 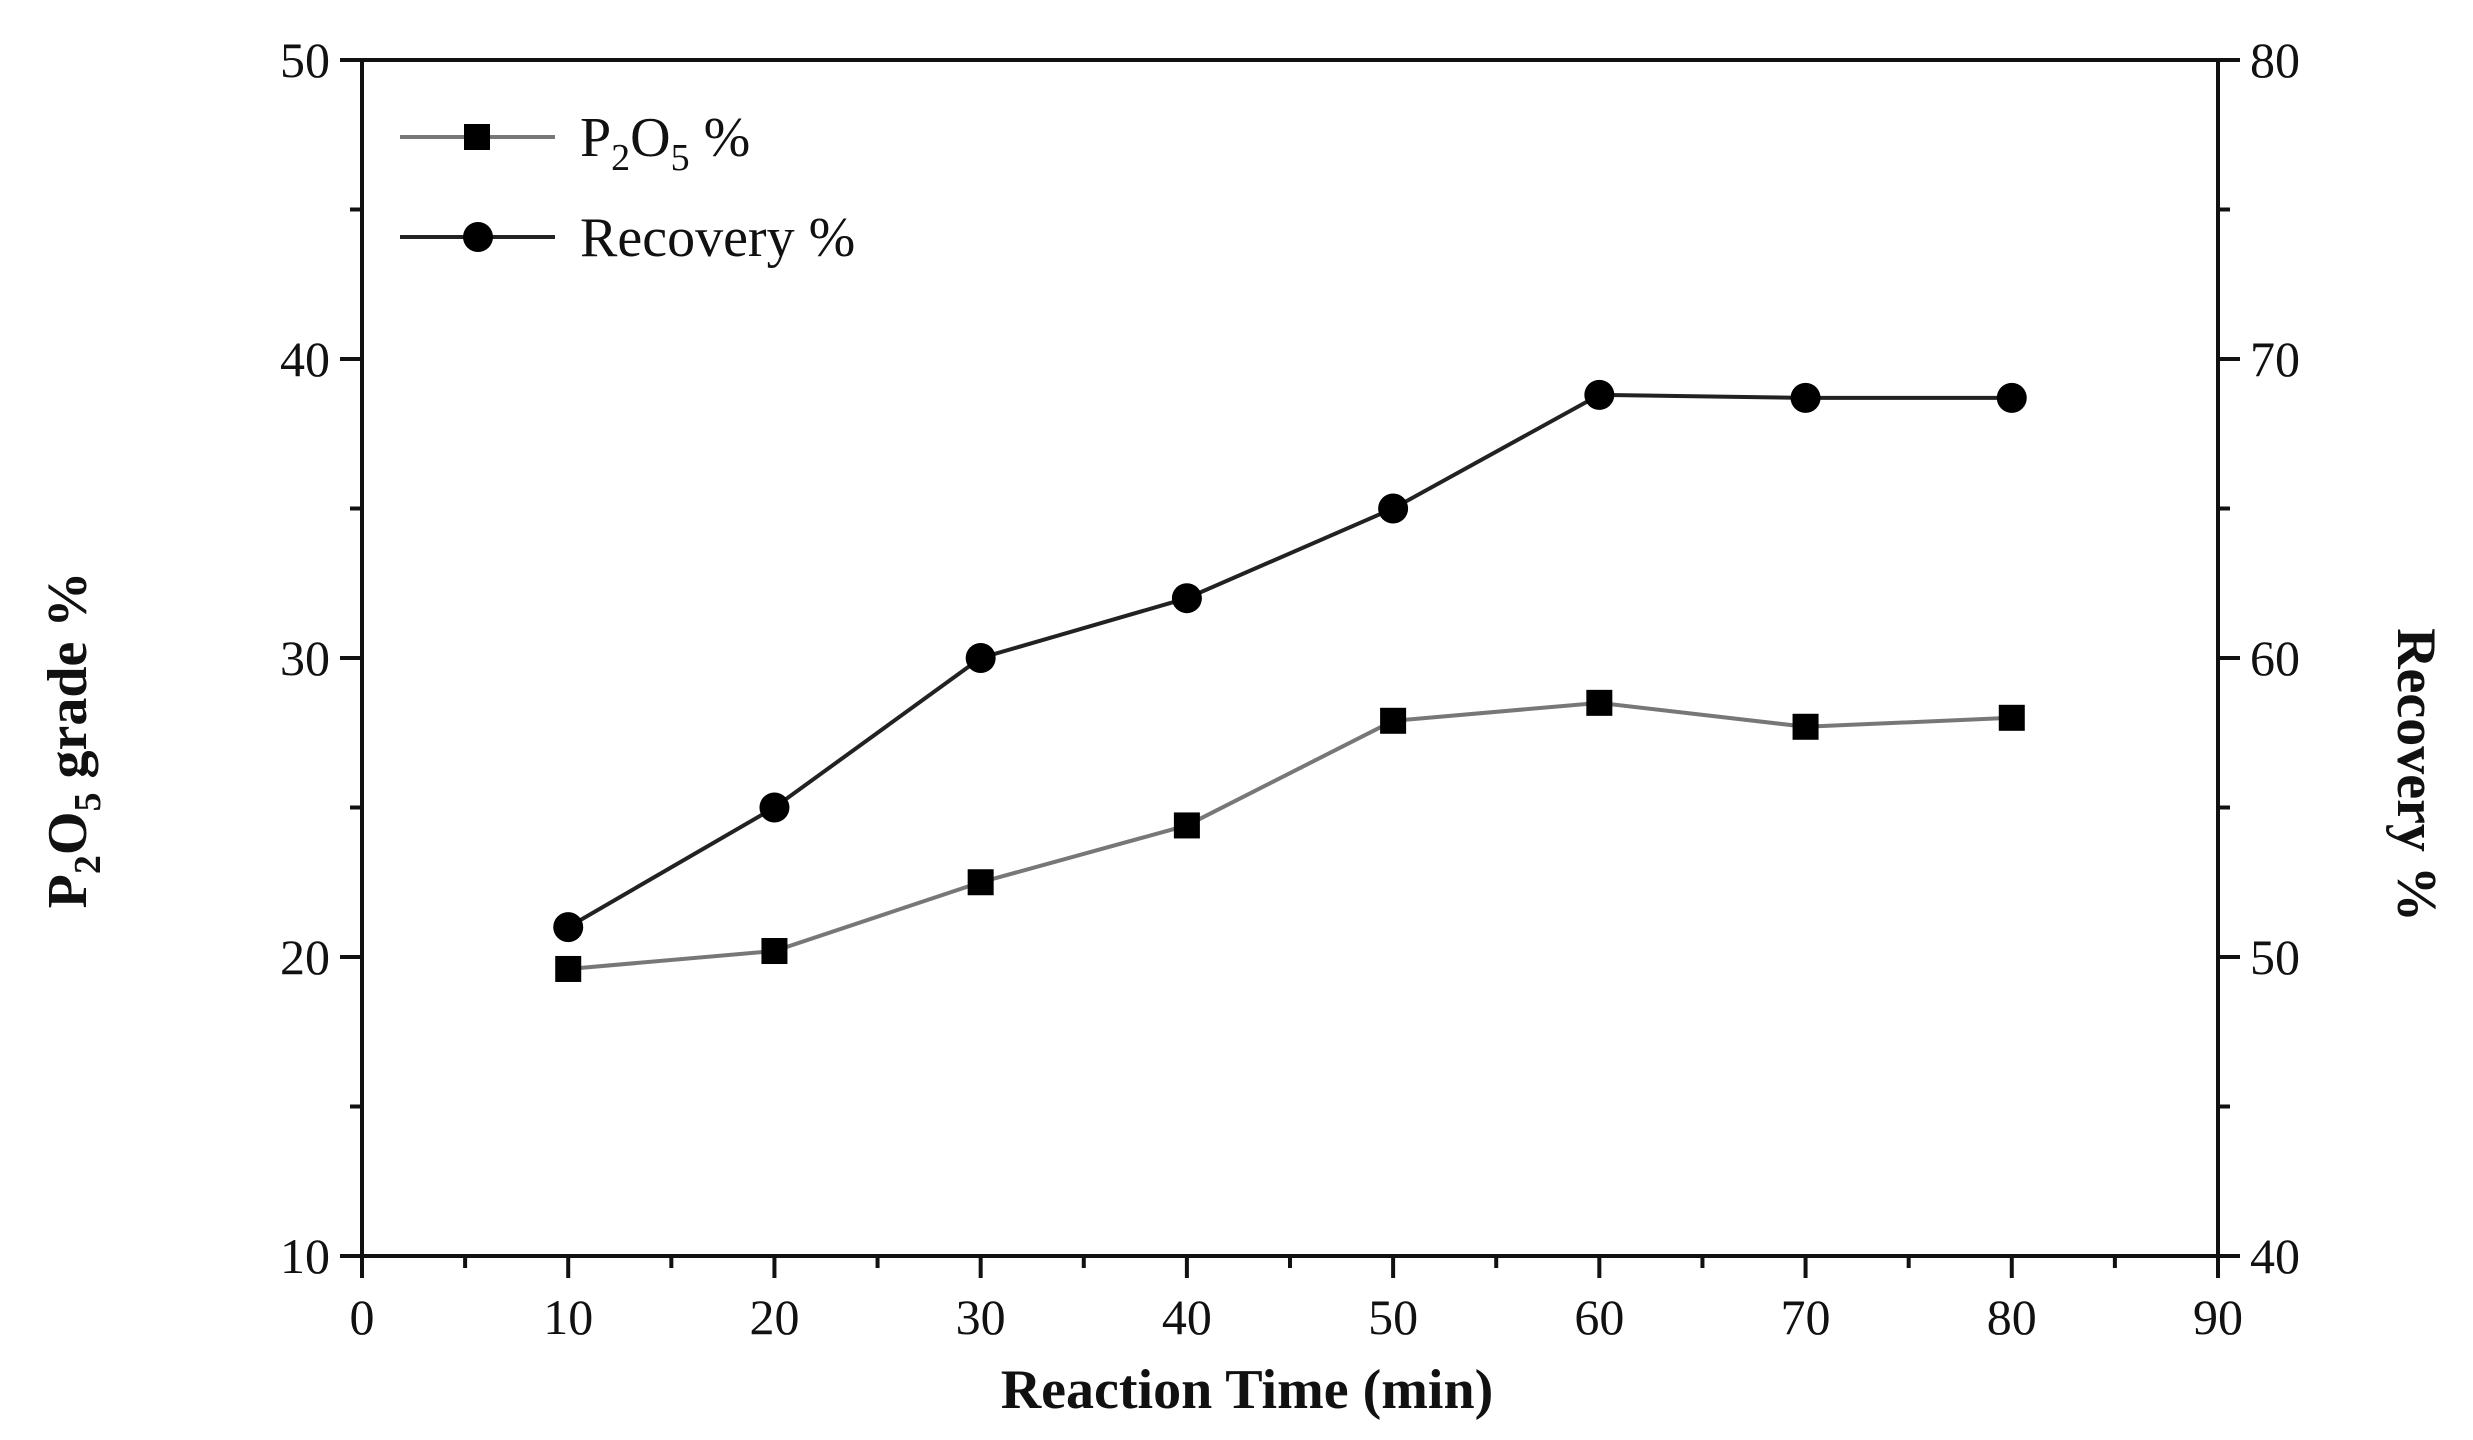 I want to click on y-right-tick-label: 60, so click(x=2275, y=658).